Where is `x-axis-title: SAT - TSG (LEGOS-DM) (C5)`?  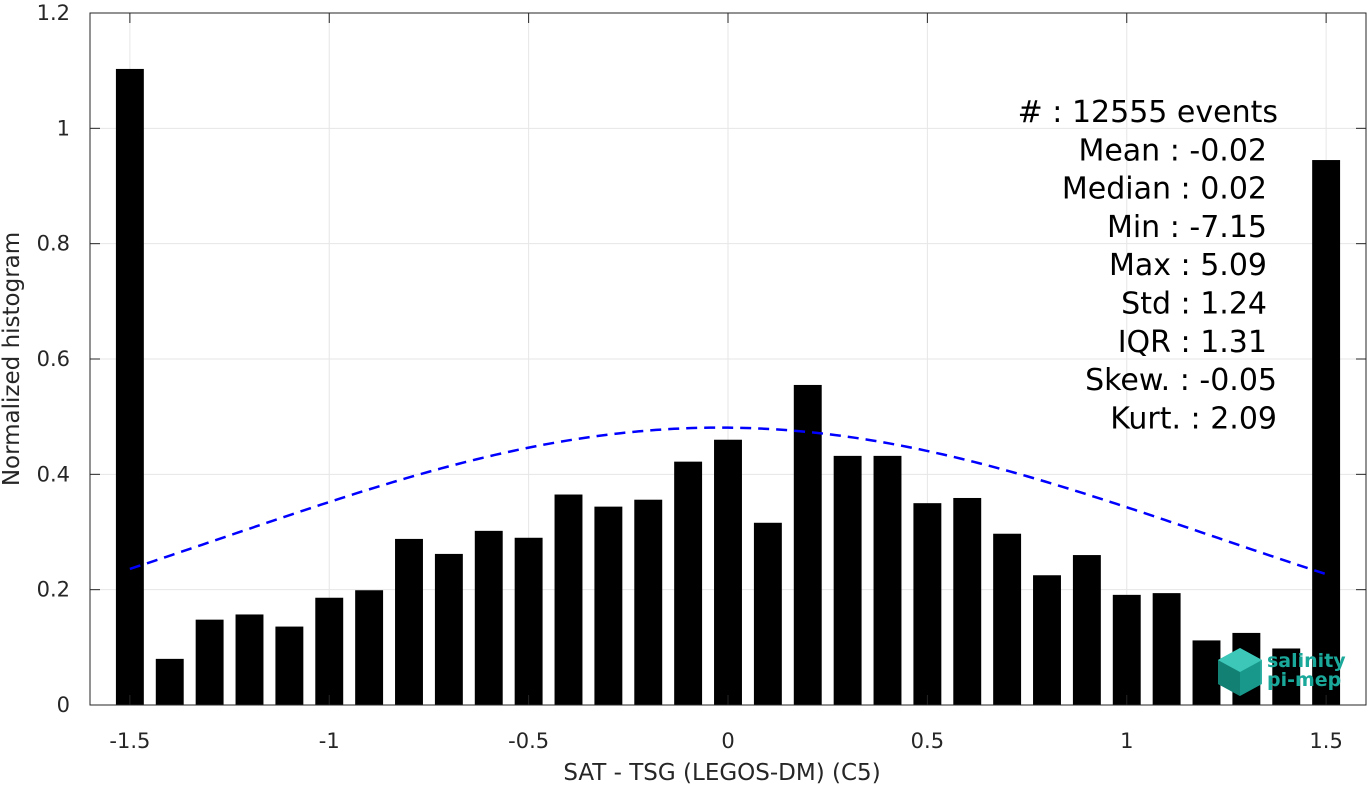
x-axis-title: SAT - TSG (LEGOS-DM) (C5) is located at coordinates (721, 772).